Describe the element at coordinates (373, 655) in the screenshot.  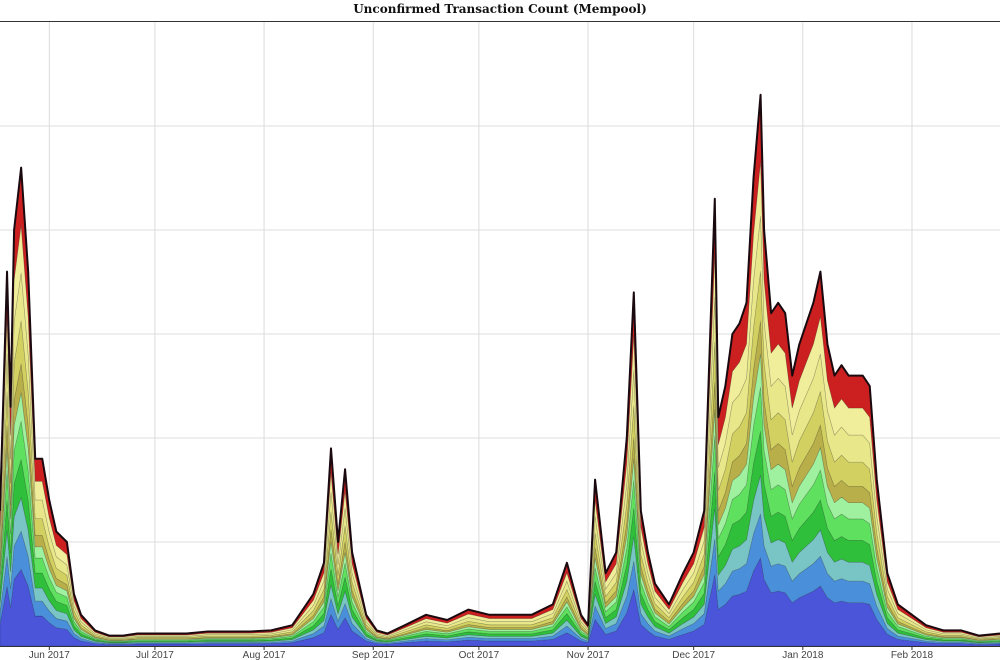
I see `x-tick-label: Sep 2017` at that location.